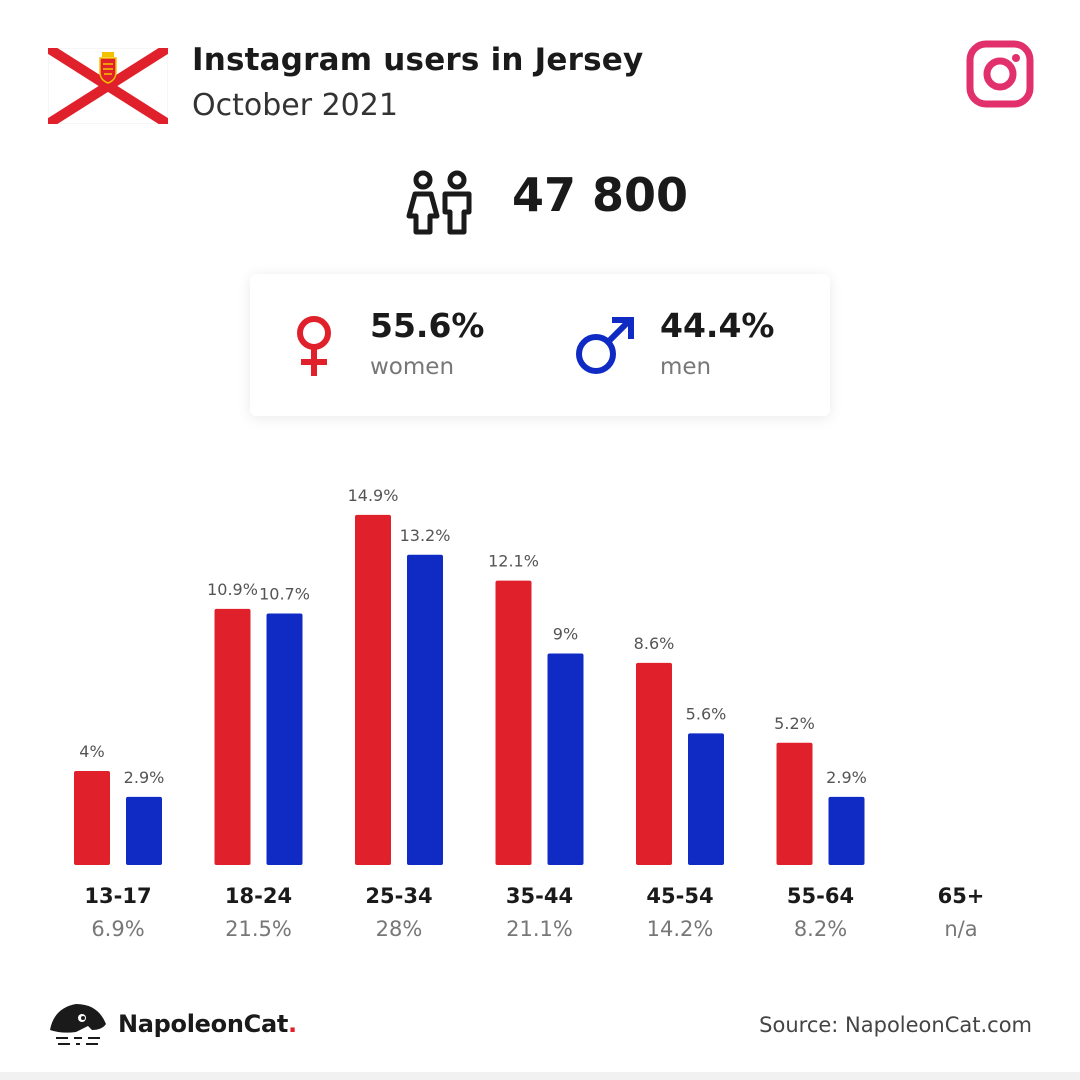 The image size is (1080, 1080). Describe the element at coordinates (295, 105) in the screenshot. I see `page-subtitle: October 2021` at that location.